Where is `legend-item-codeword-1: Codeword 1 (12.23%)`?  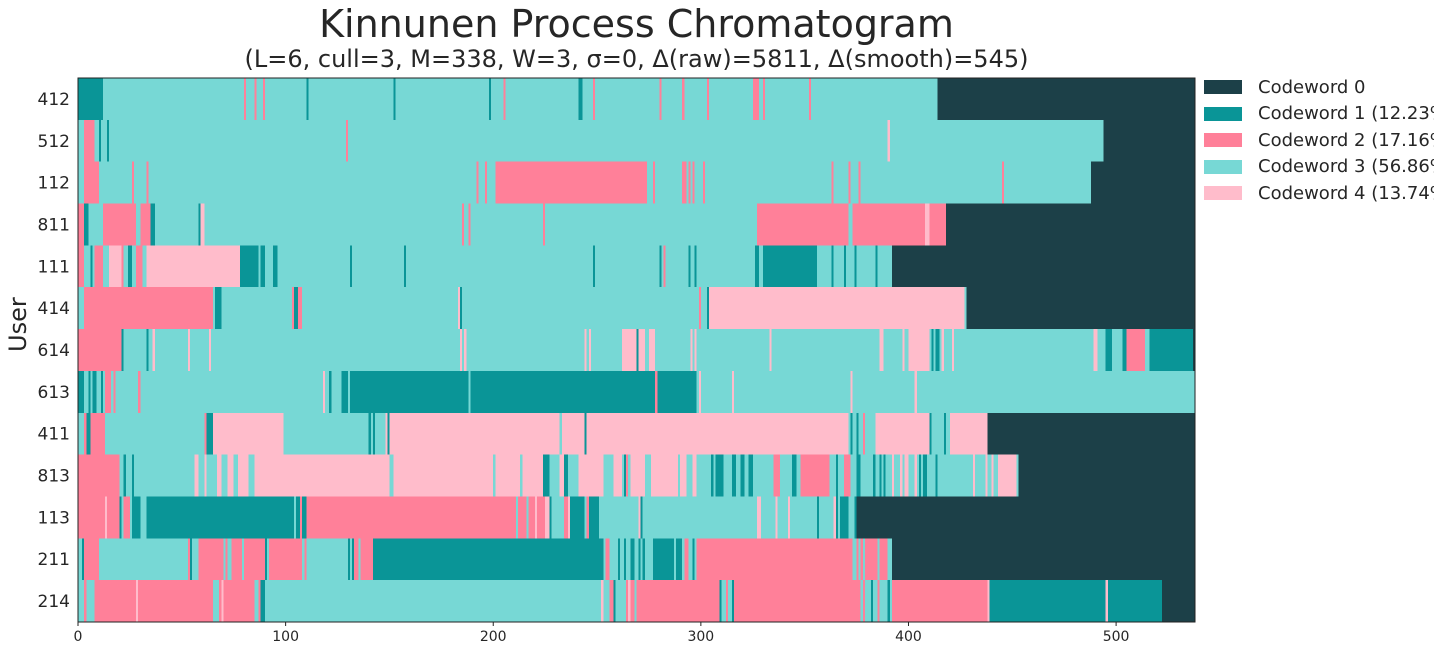 legend-item-codeword-1: Codeword 1 (12.23%) is located at coordinates (1319, 114).